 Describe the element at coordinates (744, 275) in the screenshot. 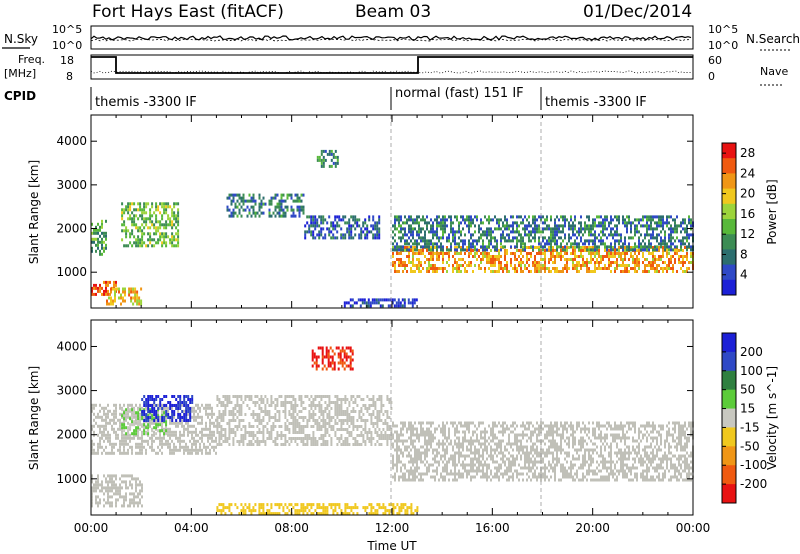

I see `power-colorbar-tick-0: 4` at that location.